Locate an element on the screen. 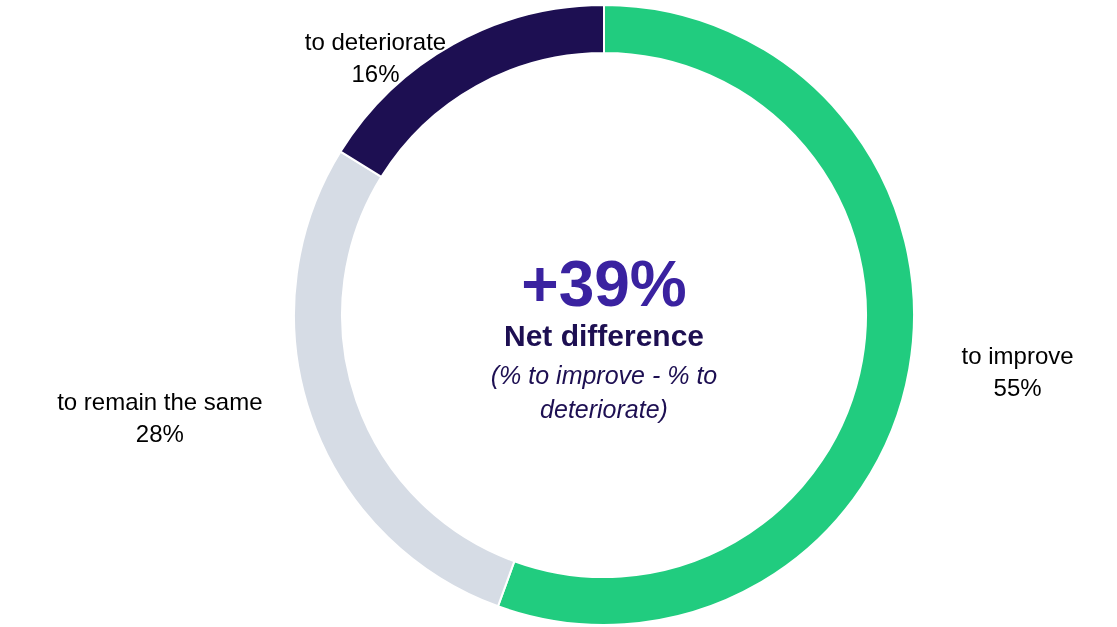 The height and width of the screenshot is (627, 1117). text: Net difference is located at coordinates (604, 335).